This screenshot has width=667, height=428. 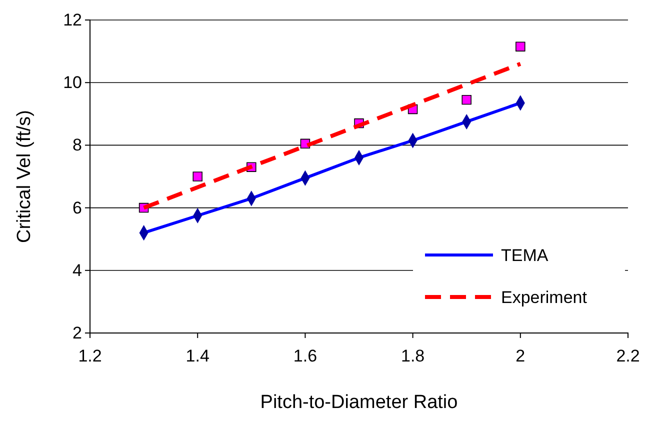 What do you see at coordinates (525, 255) in the screenshot?
I see `legend-label: TEMA` at bounding box center [525, 255].